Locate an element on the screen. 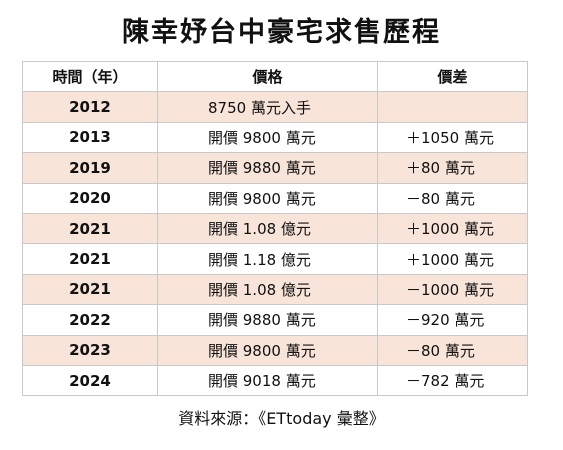 Image resolution: width=563 pixels, height=450 pixels. header-year: 時間（年） is located at coordinates (90, 76).